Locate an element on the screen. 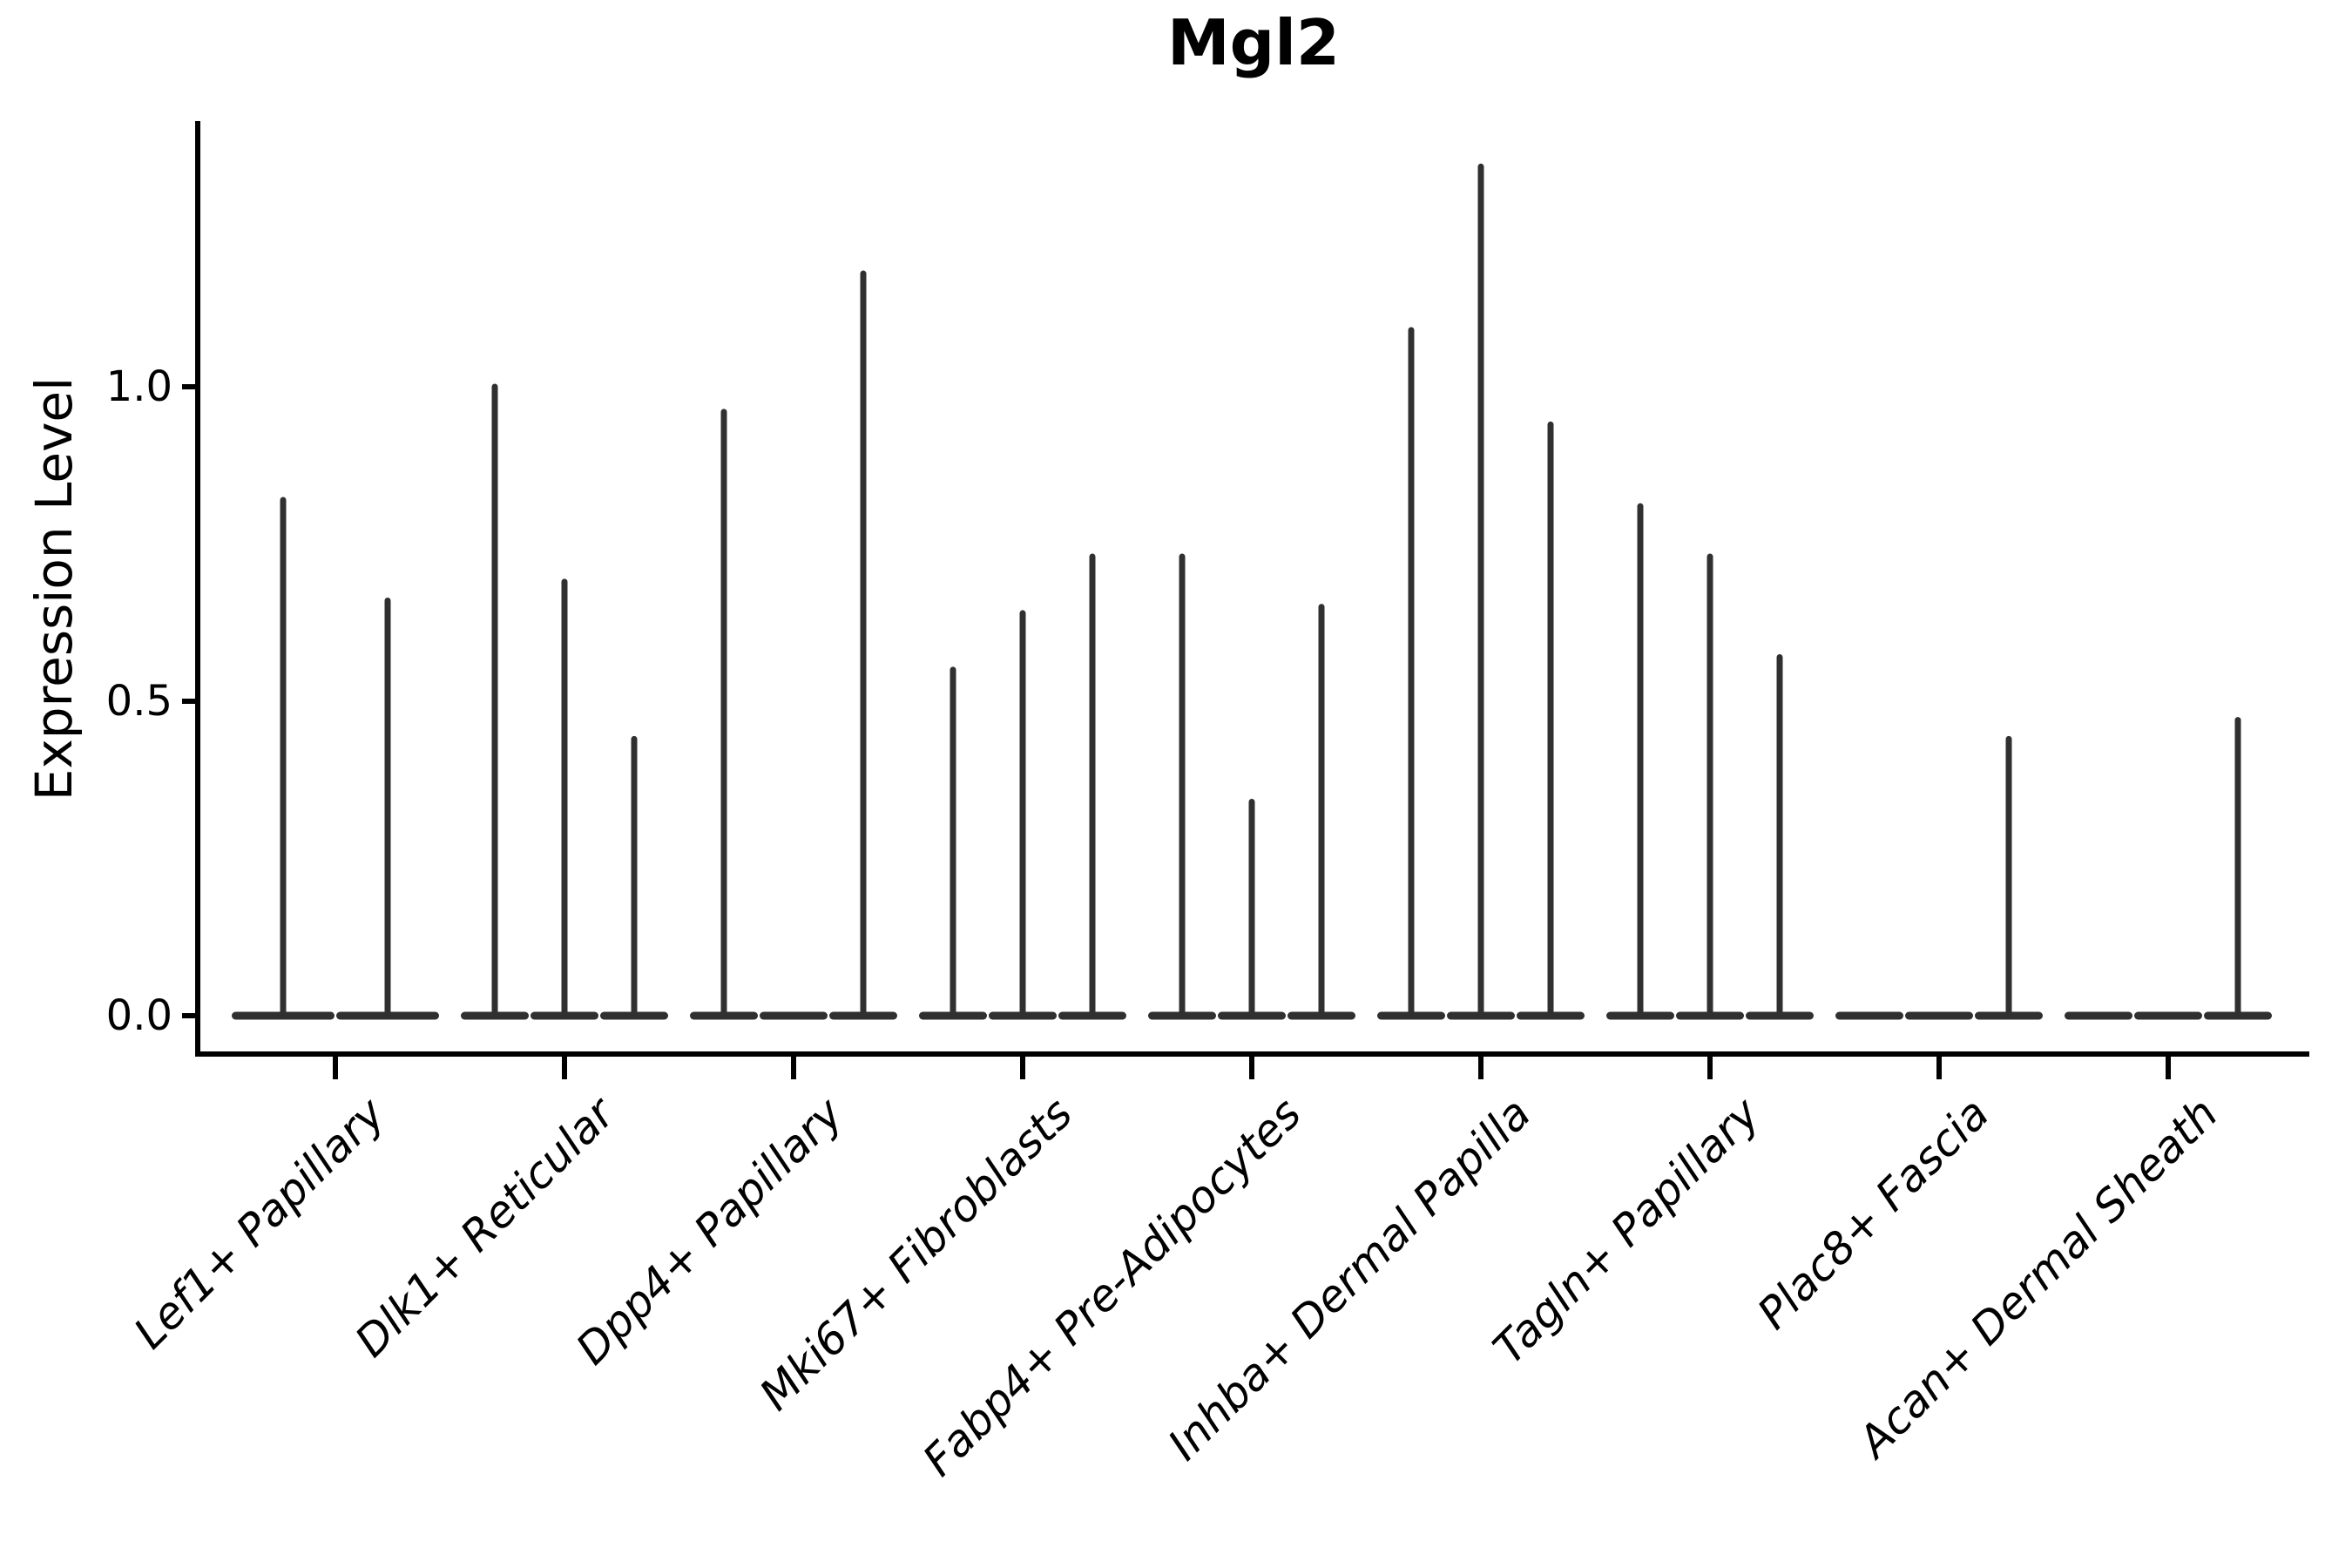  y-tick-label: 0.5 is located at coordinates (138, 702).